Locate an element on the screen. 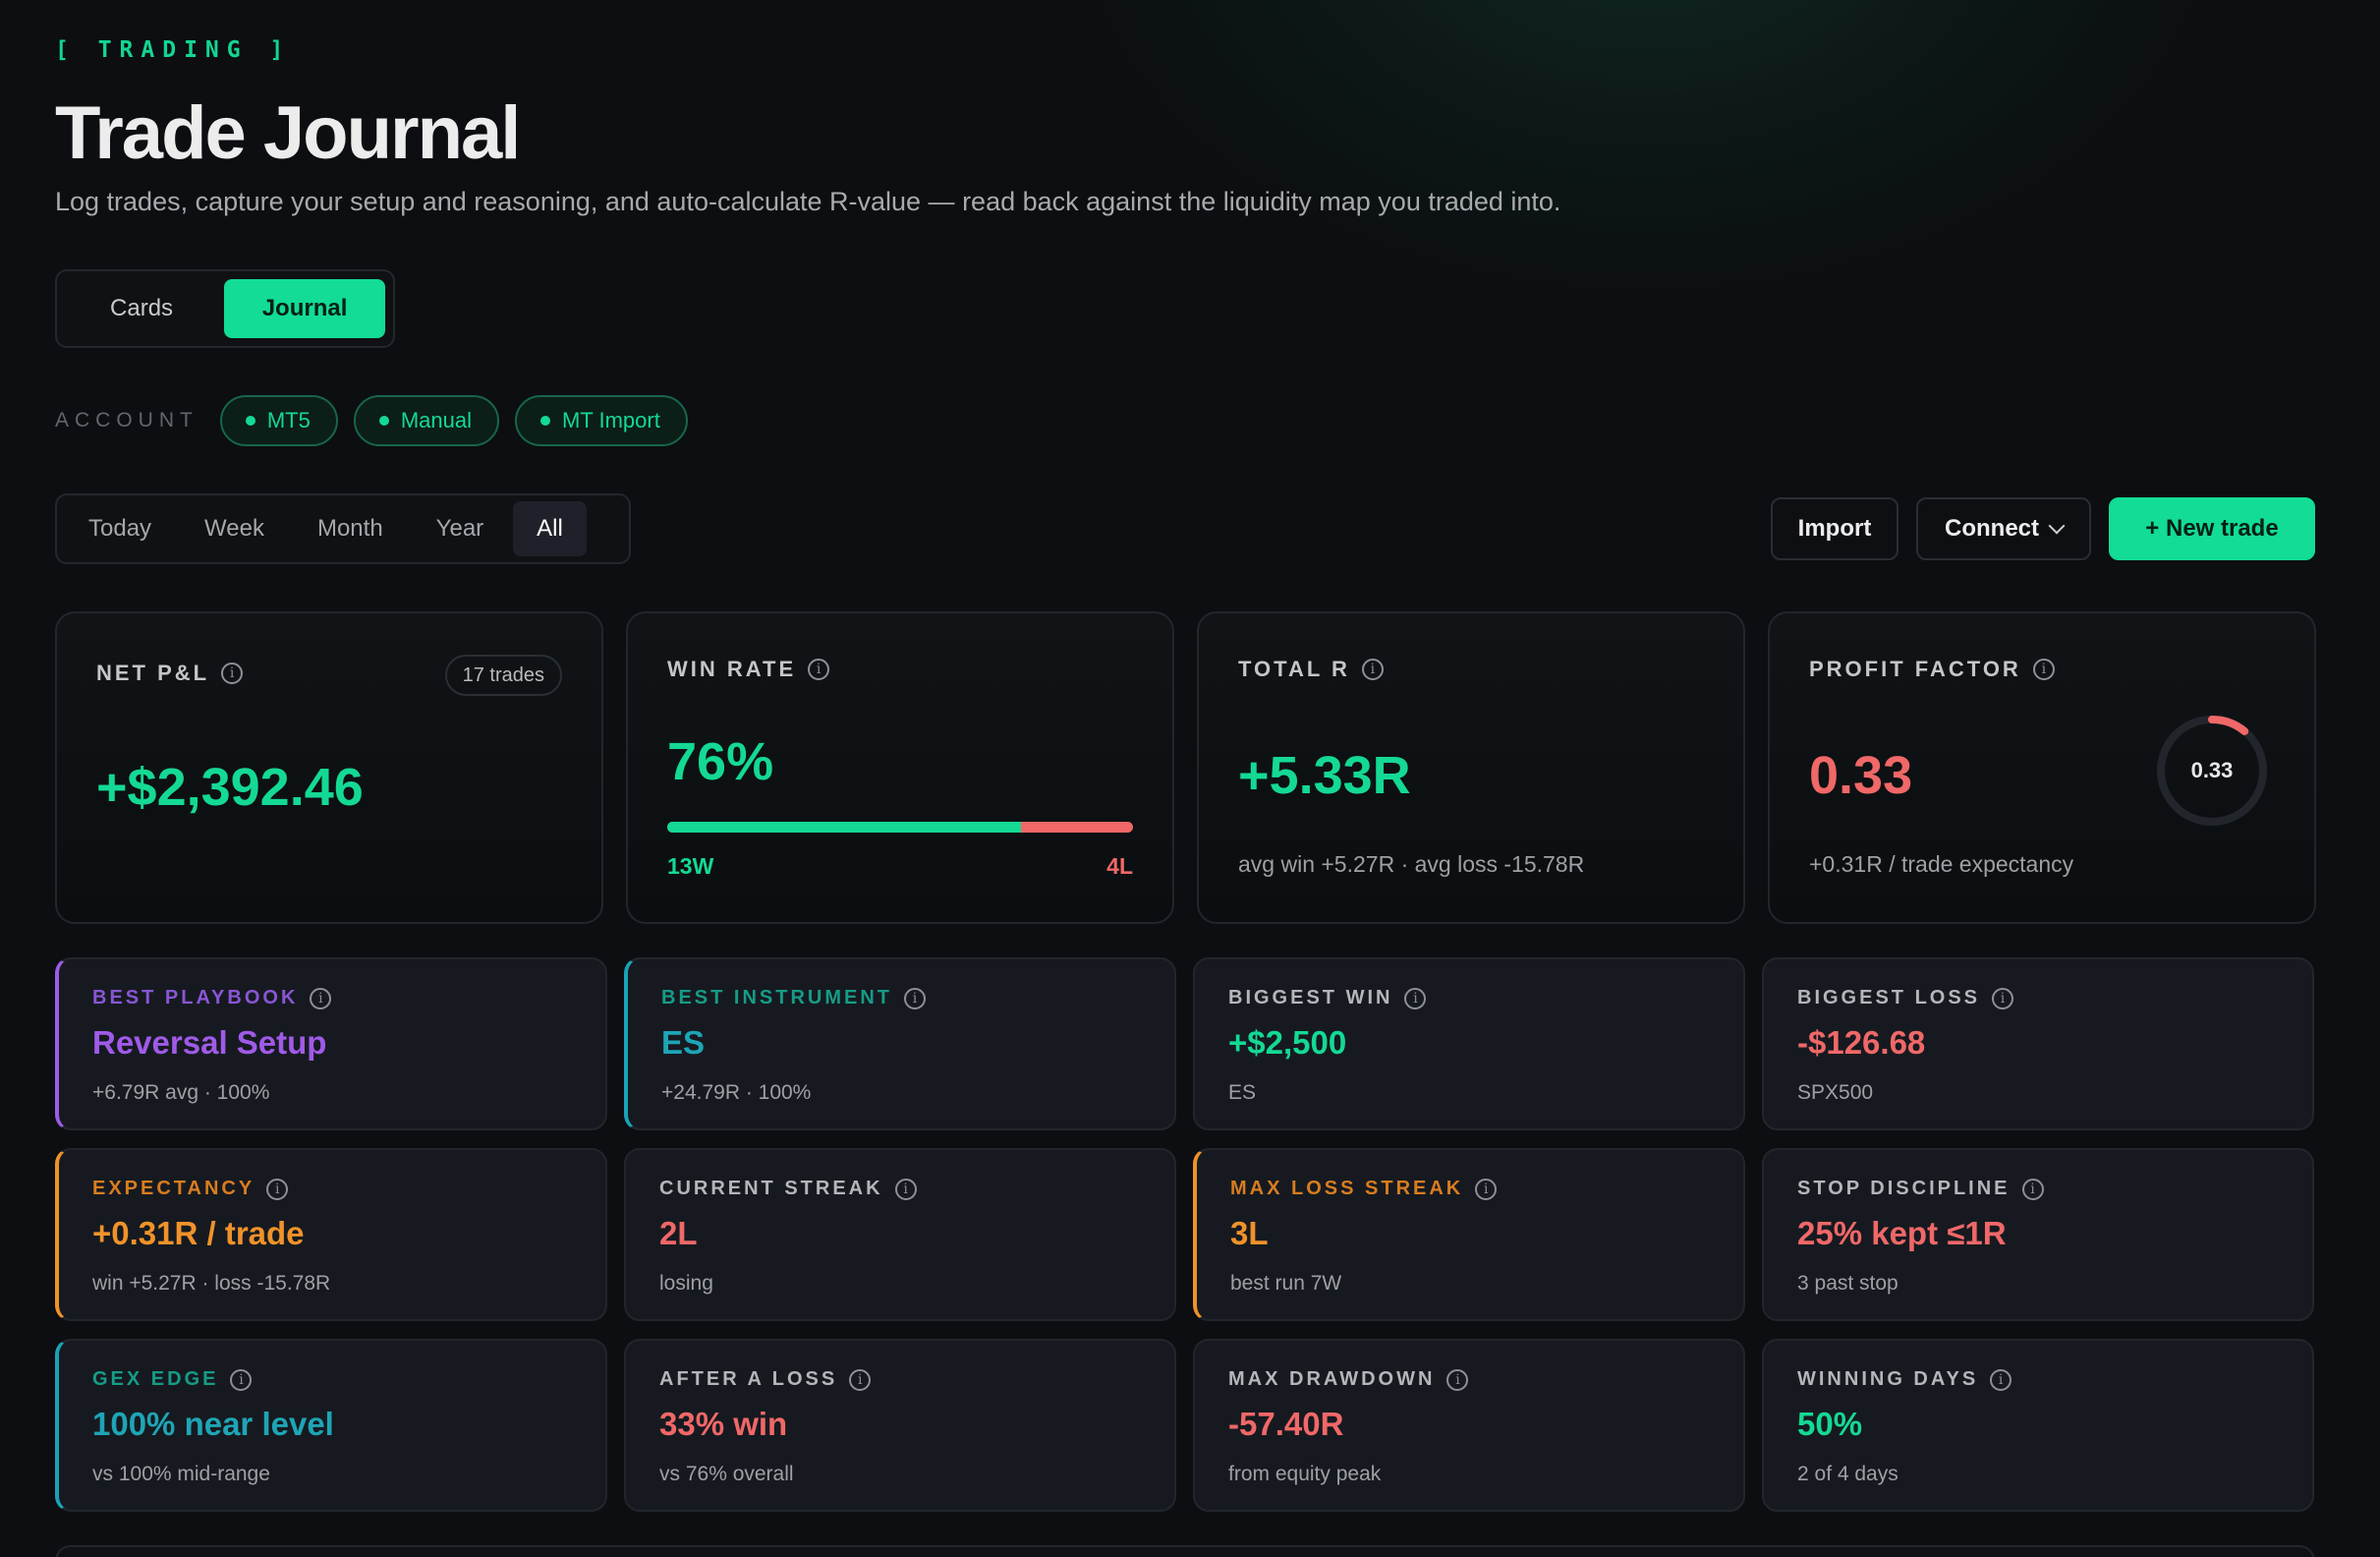 This screenshot has width=2380, height=1557. card-label: STOP DISCIPLINE i is located at coordinates (1920, 1189).